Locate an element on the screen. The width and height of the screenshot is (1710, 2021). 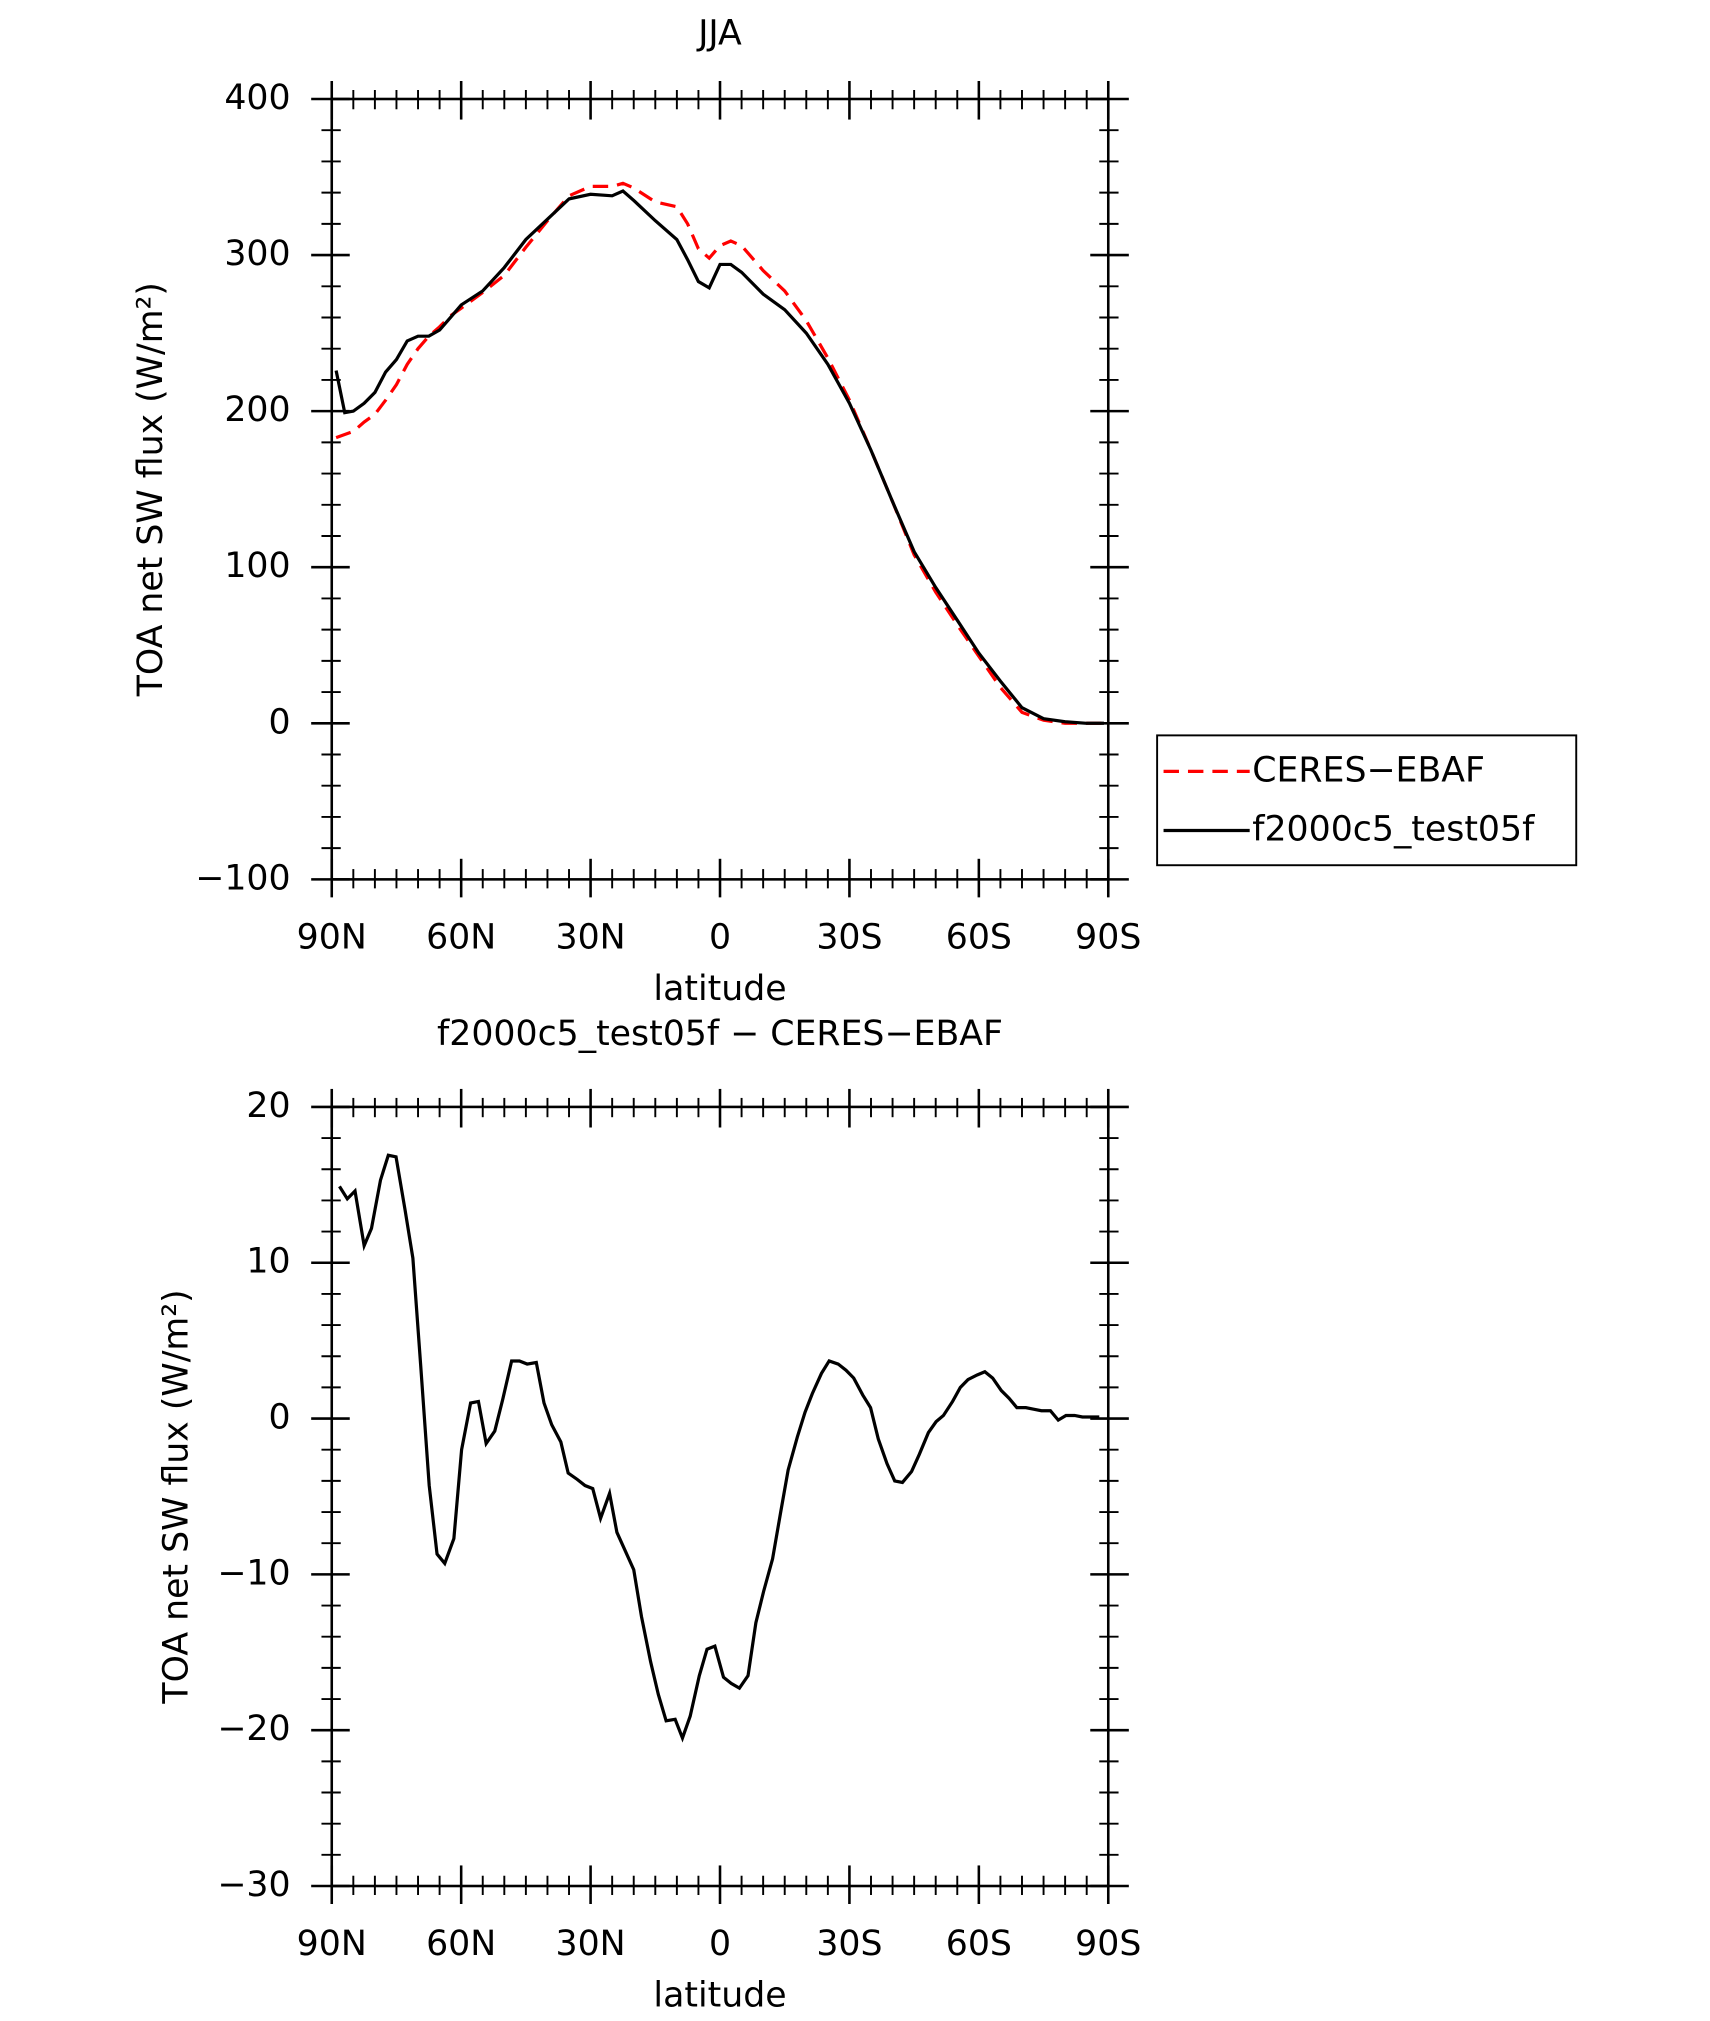
y-tick-label: −30 is located at coordinates (253, 1885).